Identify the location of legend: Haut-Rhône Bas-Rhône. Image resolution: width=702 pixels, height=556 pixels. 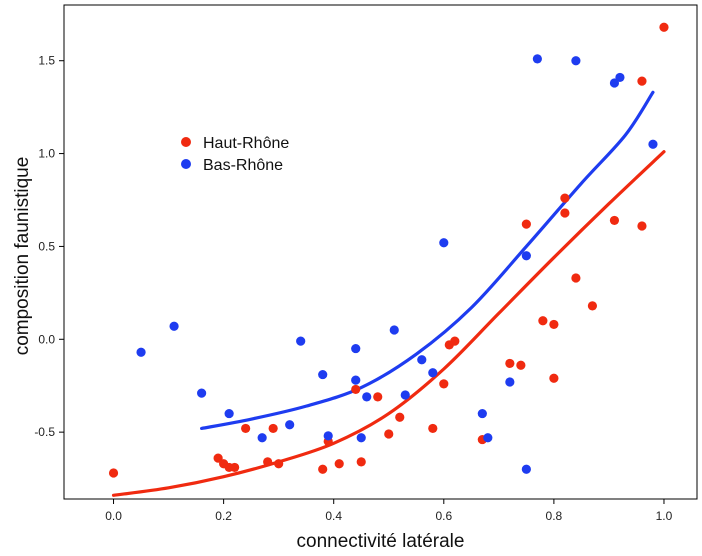
(235, 154).